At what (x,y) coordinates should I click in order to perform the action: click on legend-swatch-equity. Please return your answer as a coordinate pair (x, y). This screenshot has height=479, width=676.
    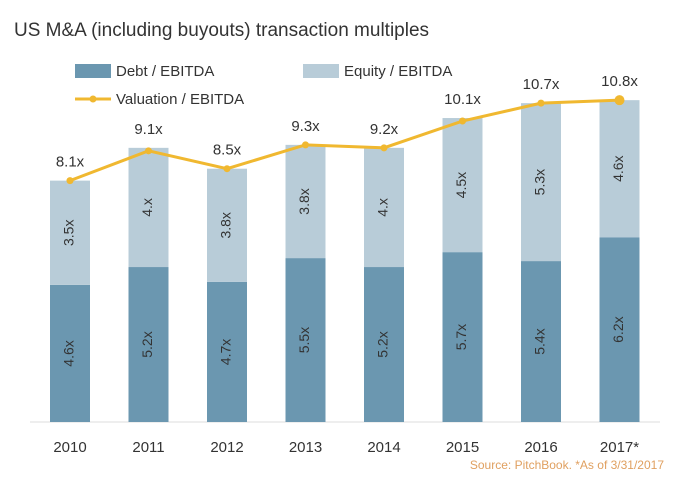
    Looking at the image, I should click on (321, 71).